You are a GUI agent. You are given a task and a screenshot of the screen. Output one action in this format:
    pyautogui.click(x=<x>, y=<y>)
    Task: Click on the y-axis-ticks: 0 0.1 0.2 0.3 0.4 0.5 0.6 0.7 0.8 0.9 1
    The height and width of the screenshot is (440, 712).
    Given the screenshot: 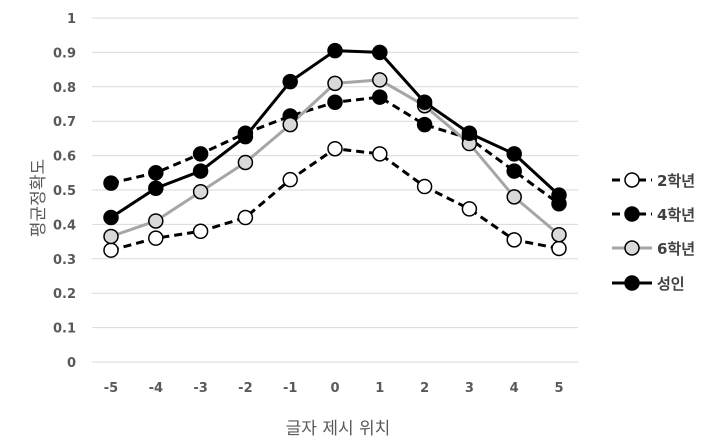 What is the action you would take?
    pyautogui.click(x=64, y=191)
    